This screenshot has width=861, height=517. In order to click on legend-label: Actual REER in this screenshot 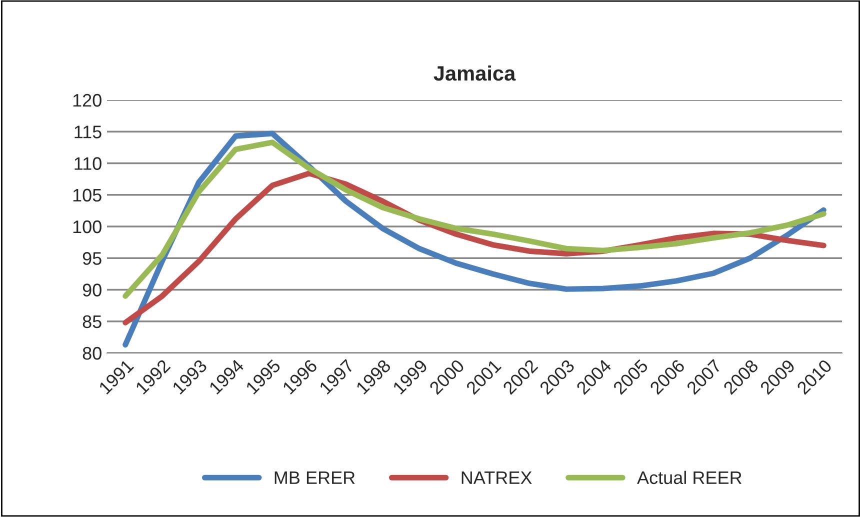, I will do `click(689, 477)`.